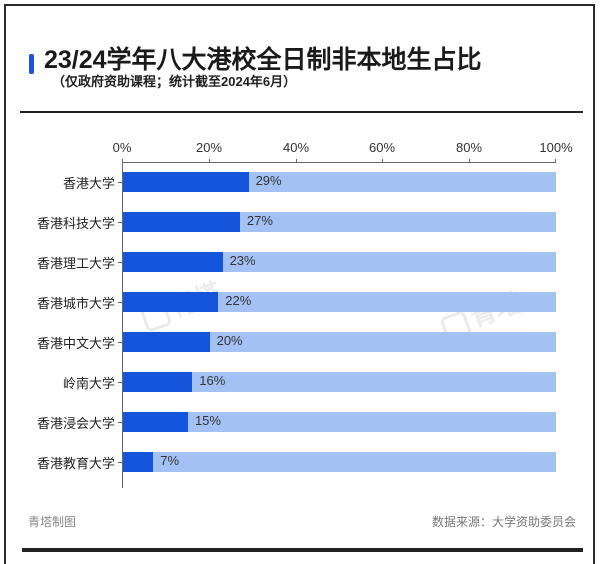 The height and width of the screenshot is (564, 601). What do you see at coordinates (556, 147) in the screenshot?
I see `x-tick-label: 100%` at bounding box center [556, 147].